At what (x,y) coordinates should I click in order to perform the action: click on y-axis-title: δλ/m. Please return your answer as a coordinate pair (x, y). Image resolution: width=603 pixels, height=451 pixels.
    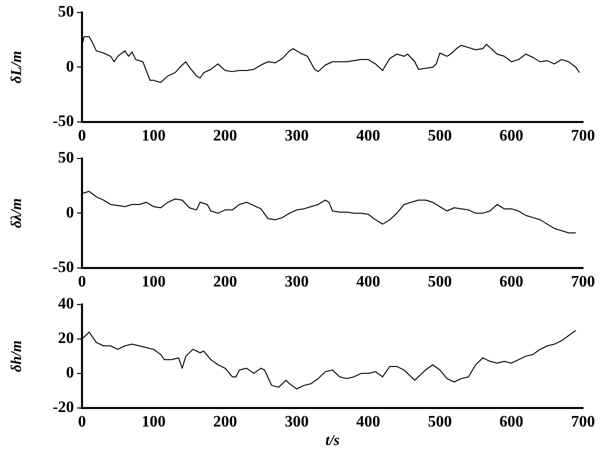
    Looking at the image, I should click on (16, 213).